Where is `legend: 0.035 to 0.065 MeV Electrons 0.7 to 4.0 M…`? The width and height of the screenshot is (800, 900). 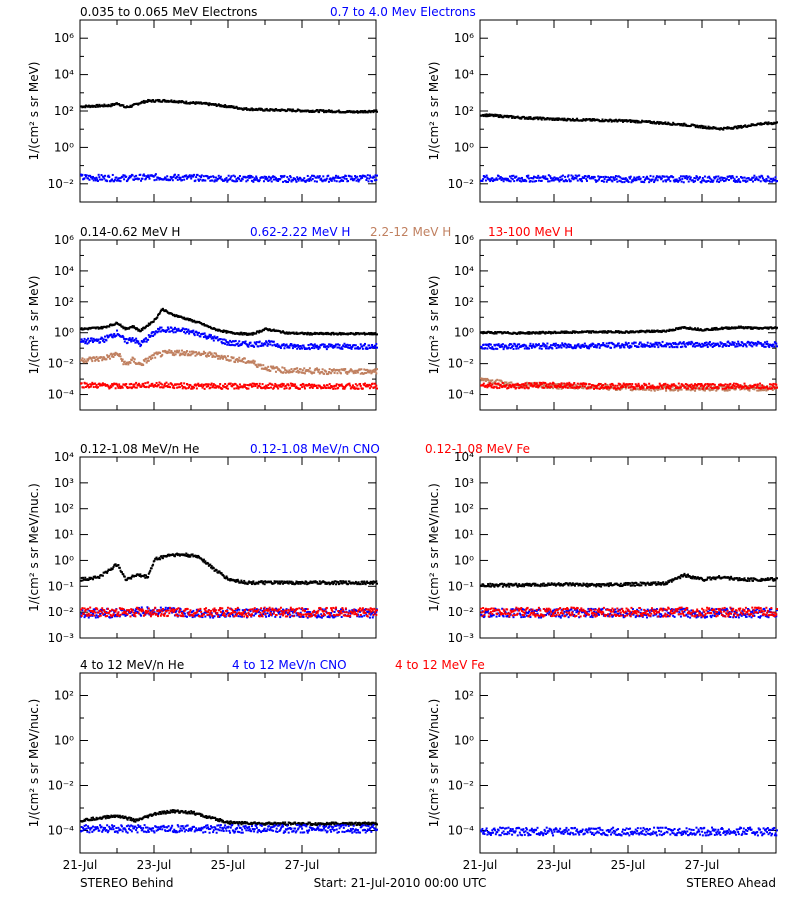 legend: 0.035 to 0.065 MeV Electrons 0.7 to 4.0 M… is located at coordinates (278, 12).